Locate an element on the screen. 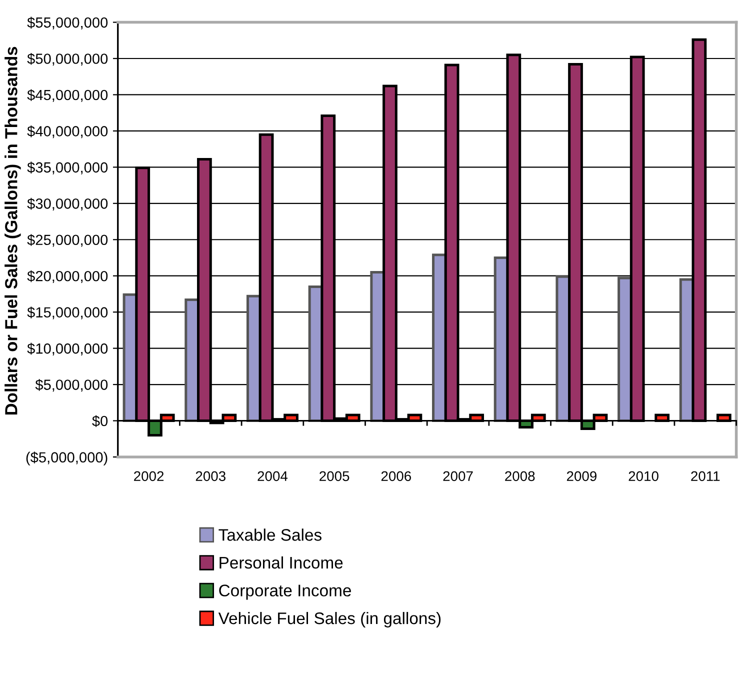 The width and height of the screenshot is (746, 675). y-tick-label: $30,000,000 is located at coordinates (67, 204).